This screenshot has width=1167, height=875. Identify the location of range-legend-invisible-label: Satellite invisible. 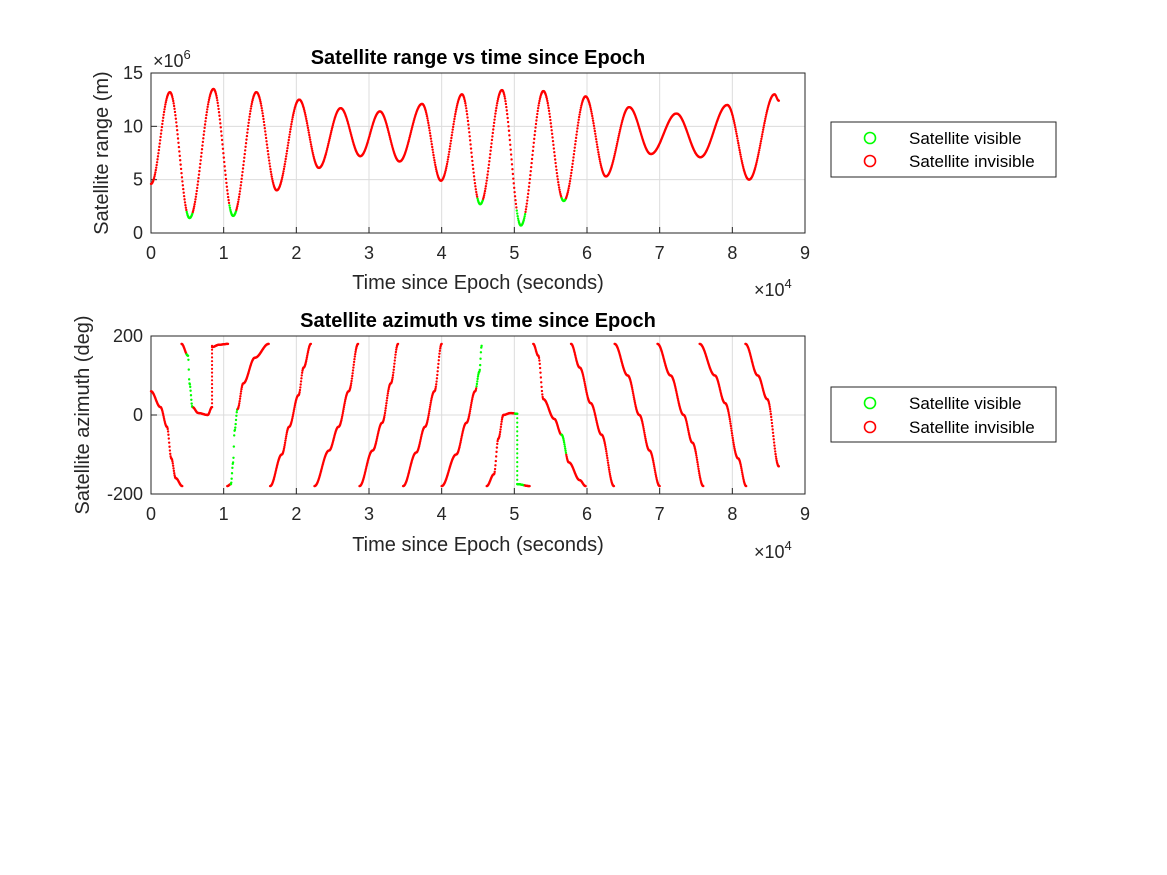
(972, 161).